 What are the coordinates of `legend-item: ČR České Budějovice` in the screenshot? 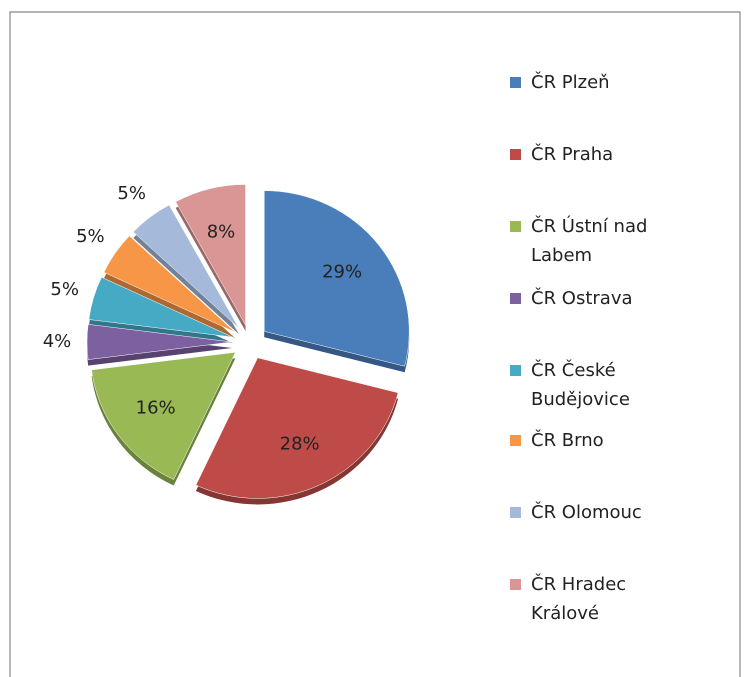 It's located at (625, 385).